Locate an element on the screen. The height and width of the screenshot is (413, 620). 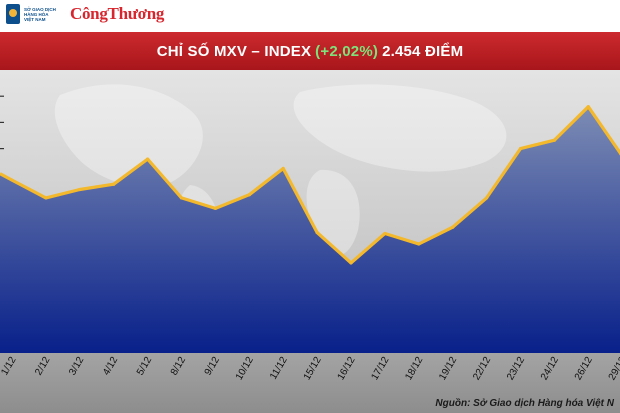
title-prefix: CHỈ SỐ MXV – INDEX is located at coordinates (234, 51).